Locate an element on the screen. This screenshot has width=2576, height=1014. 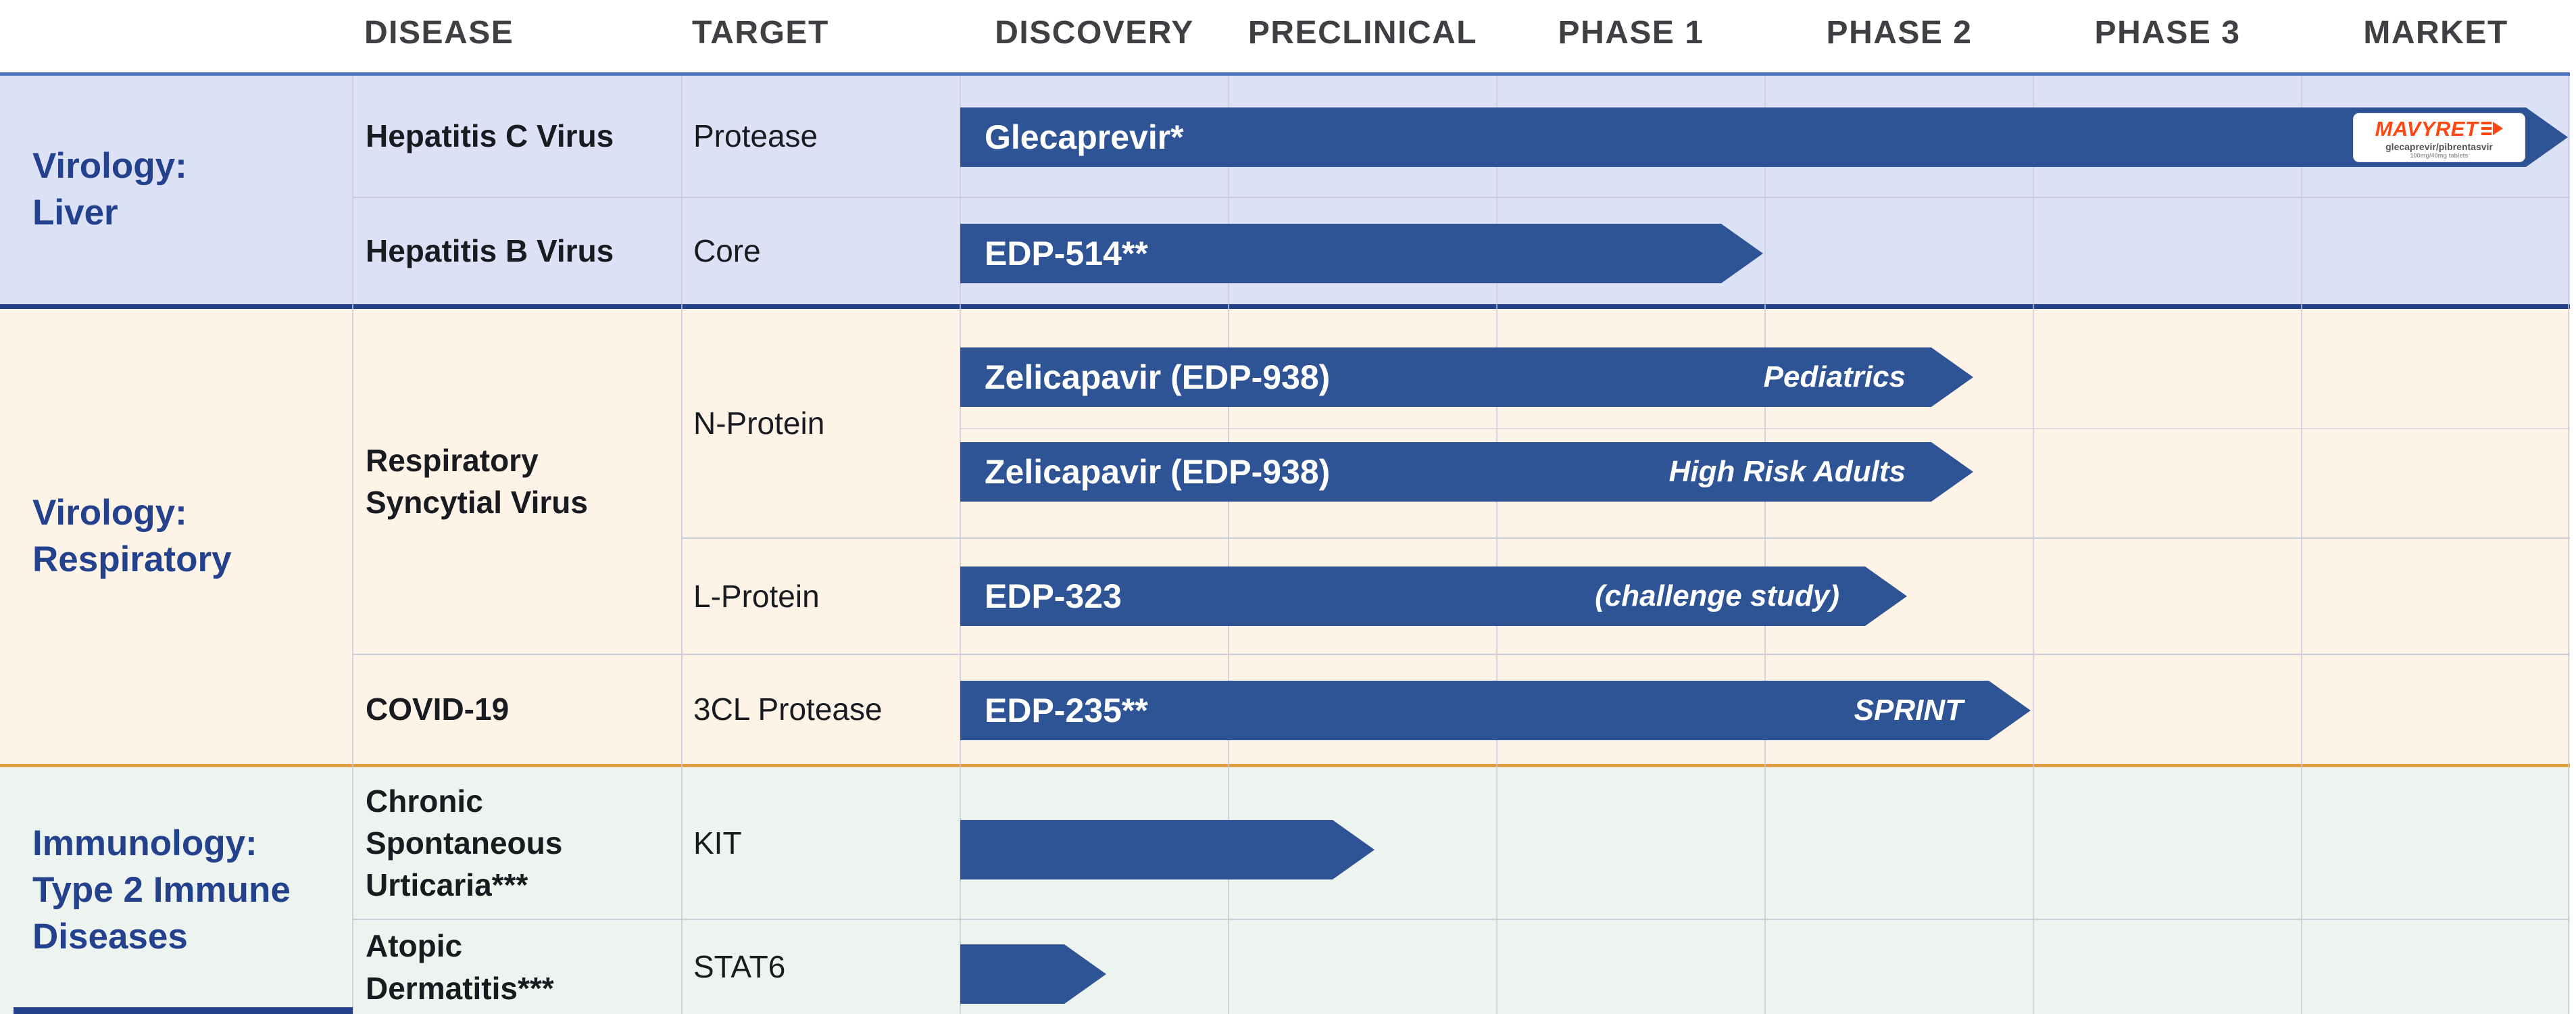
section-label-virology-liver: Virology: Liver is located at coordinates (110, 189).